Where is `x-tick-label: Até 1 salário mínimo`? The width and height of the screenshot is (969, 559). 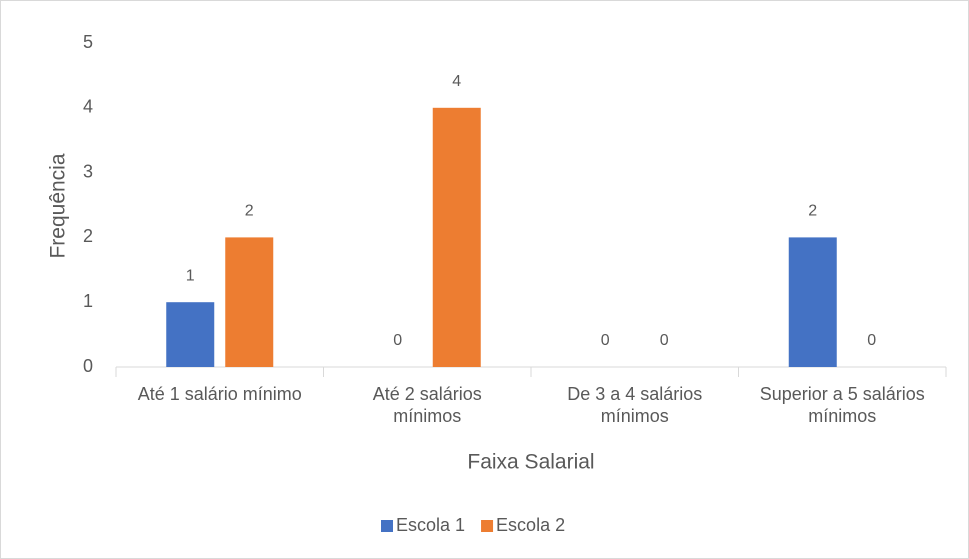 x-tick-label: Até 1 salário mínimo is located at coordinates (219, 394).